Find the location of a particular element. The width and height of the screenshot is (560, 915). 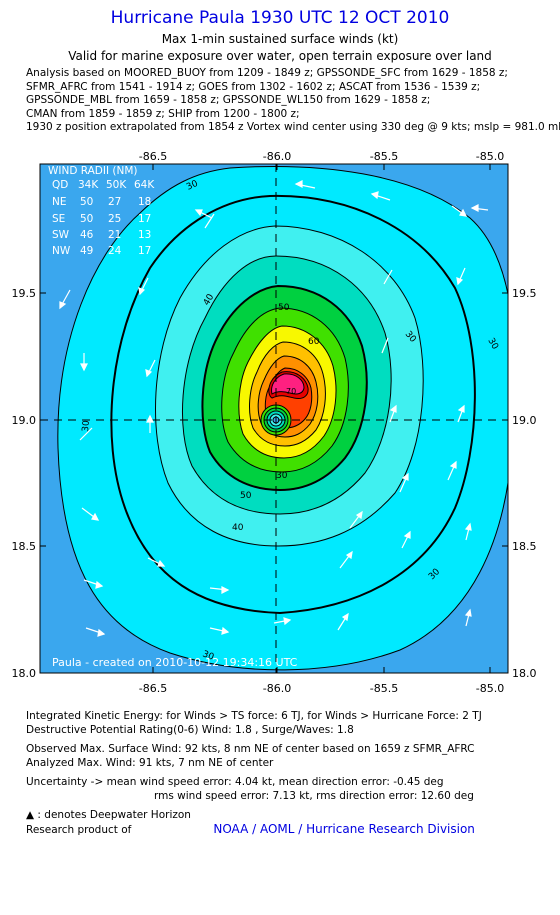

wind-radii-header: 34K is located at coordinates (88, 185).